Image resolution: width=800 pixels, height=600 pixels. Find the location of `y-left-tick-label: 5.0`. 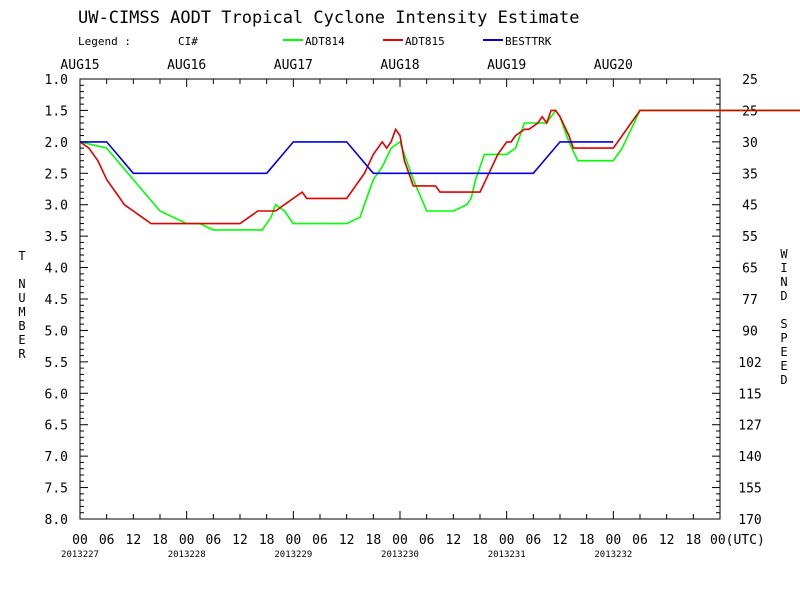

y-left-tick-label: 5.0 is located at coordinates (56, 331).